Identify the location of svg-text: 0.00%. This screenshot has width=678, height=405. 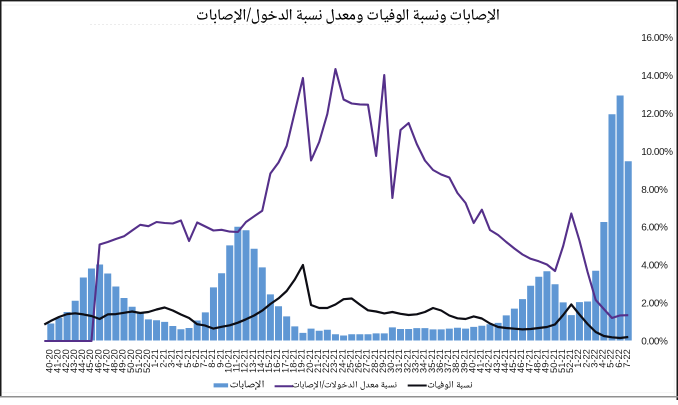
(654, 341).